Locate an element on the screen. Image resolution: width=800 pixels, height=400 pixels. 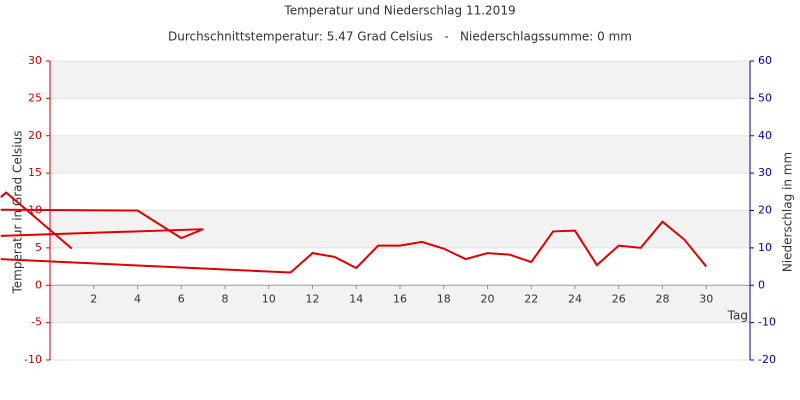
x-tick-label: 20 is located at coordinates (488, 298).